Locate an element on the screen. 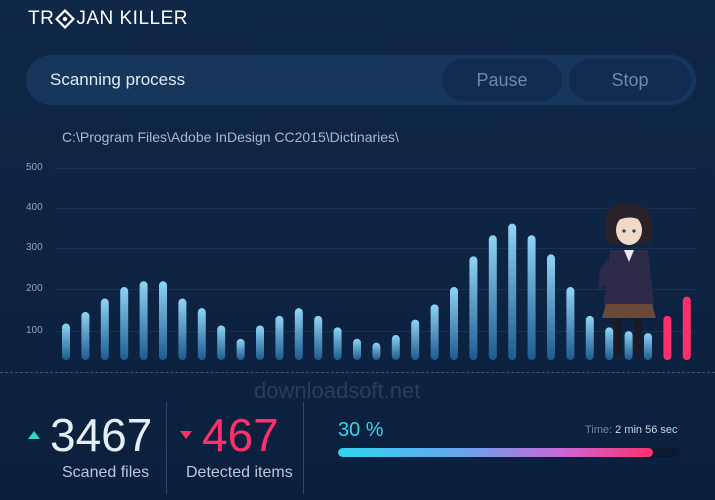  scan-status-bar: Scanning process Pause Stop is located at coordinates (361, 80).